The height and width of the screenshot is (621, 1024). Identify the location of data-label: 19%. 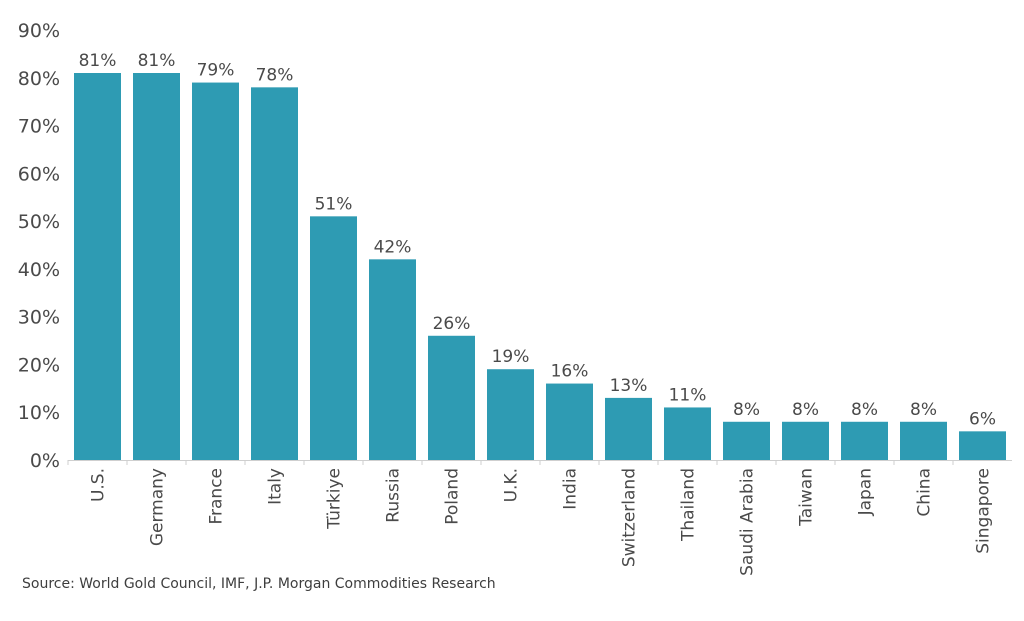
(511, 357).